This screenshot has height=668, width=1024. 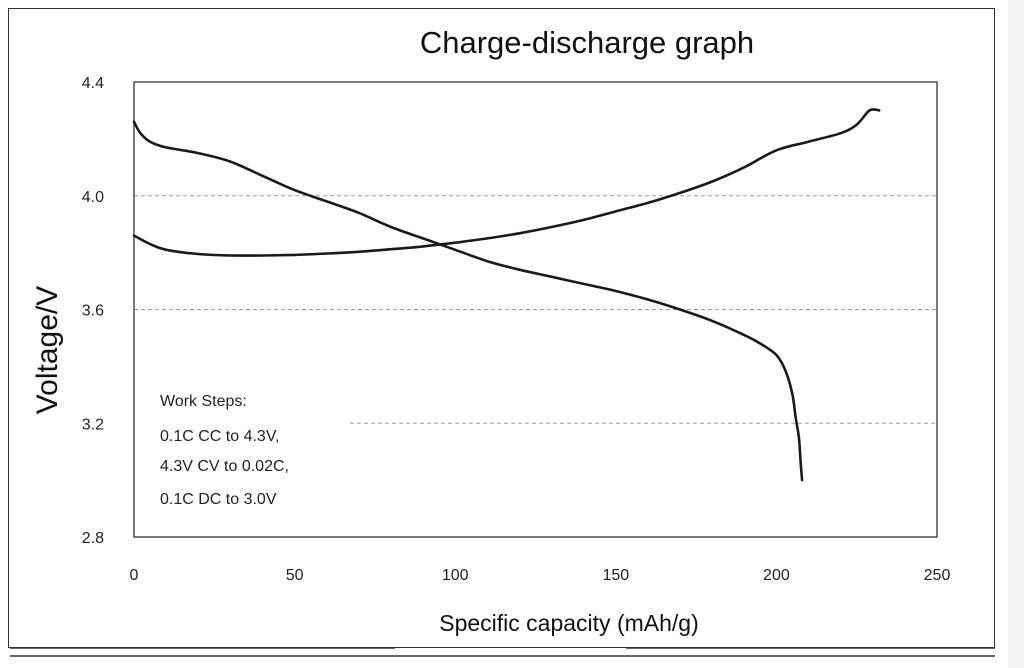 What do you see at coordinates (568, 623) in the screenshot?
I see `x-axis-label: Specific capacity (mAh/g)` at bounding box center [568, 623].